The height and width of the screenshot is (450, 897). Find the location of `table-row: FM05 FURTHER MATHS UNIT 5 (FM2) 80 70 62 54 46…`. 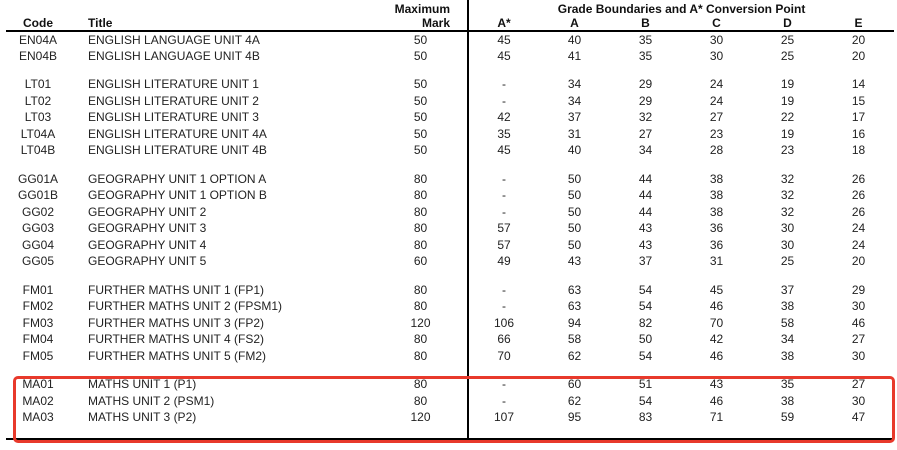

table-row: FM05 FURTHER MATHS UNIT 5 (FM2) 80 70 62 54 46… is located at coordinates (450, 355).